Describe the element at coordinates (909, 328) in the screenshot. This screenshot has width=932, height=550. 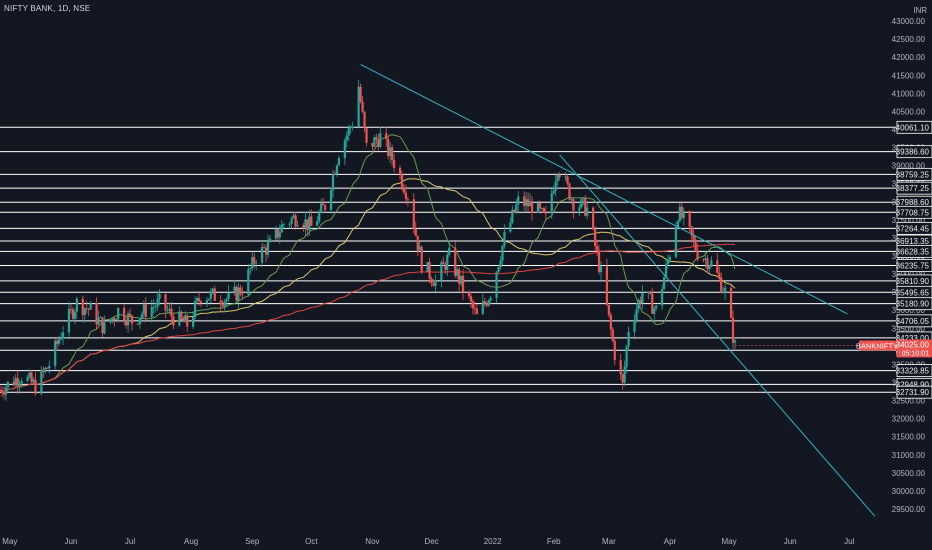
I see `y-tick-label: 34500.00` at that location.